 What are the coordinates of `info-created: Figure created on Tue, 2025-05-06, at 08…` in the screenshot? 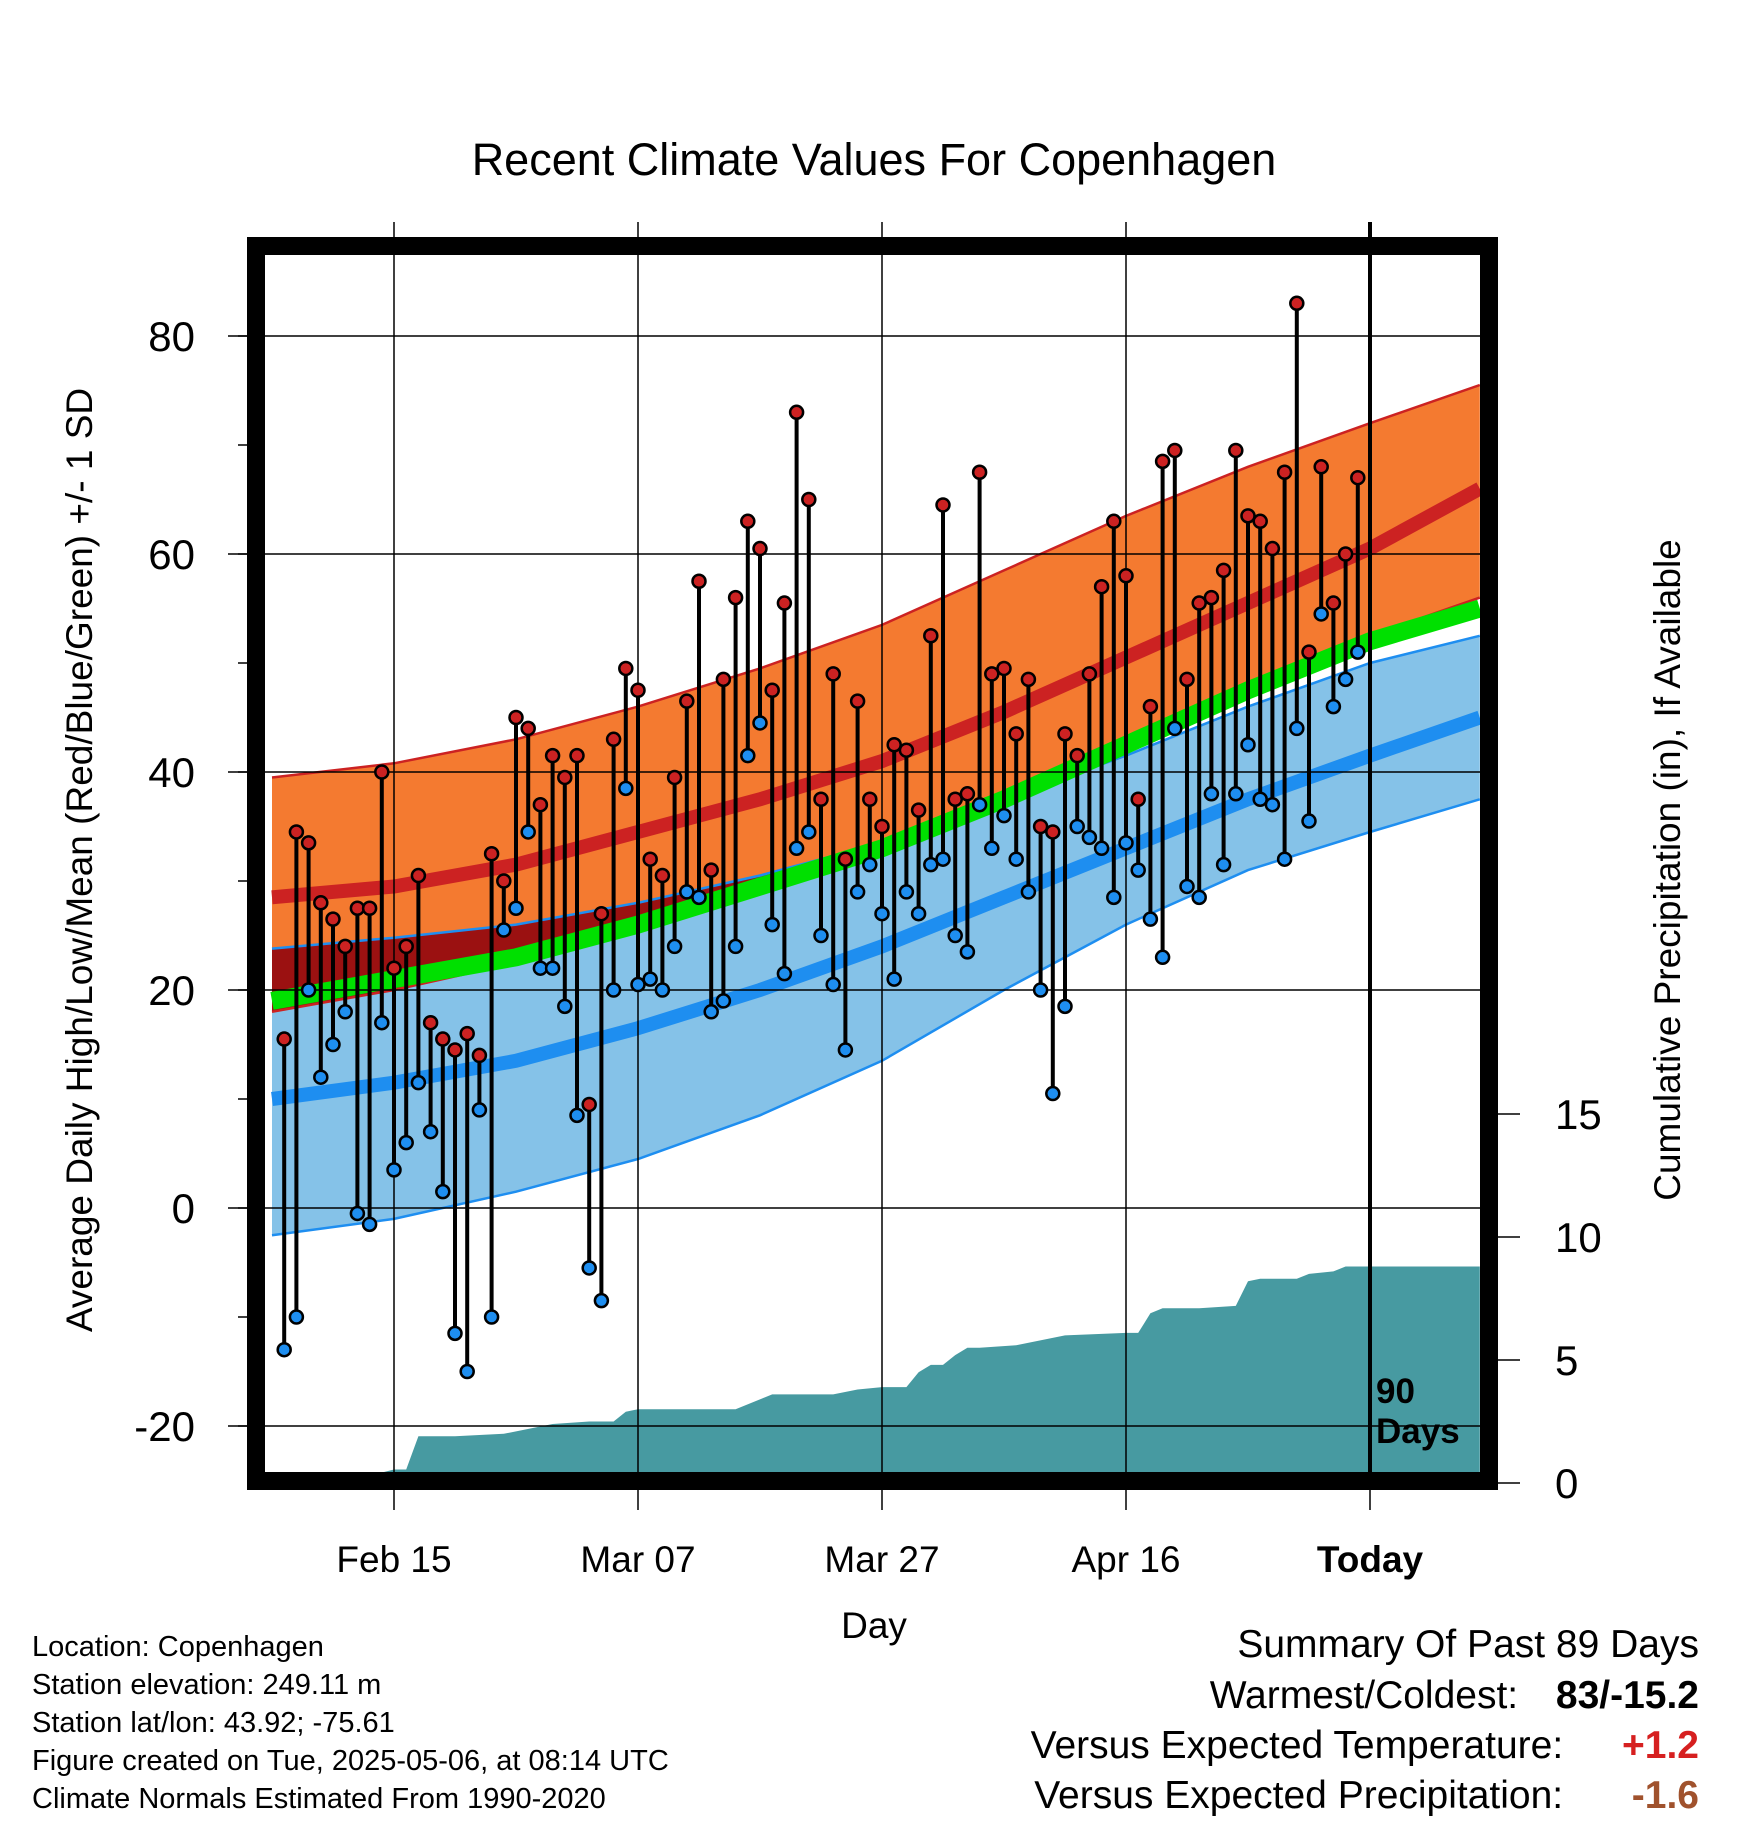 It's located at (350, 1761).